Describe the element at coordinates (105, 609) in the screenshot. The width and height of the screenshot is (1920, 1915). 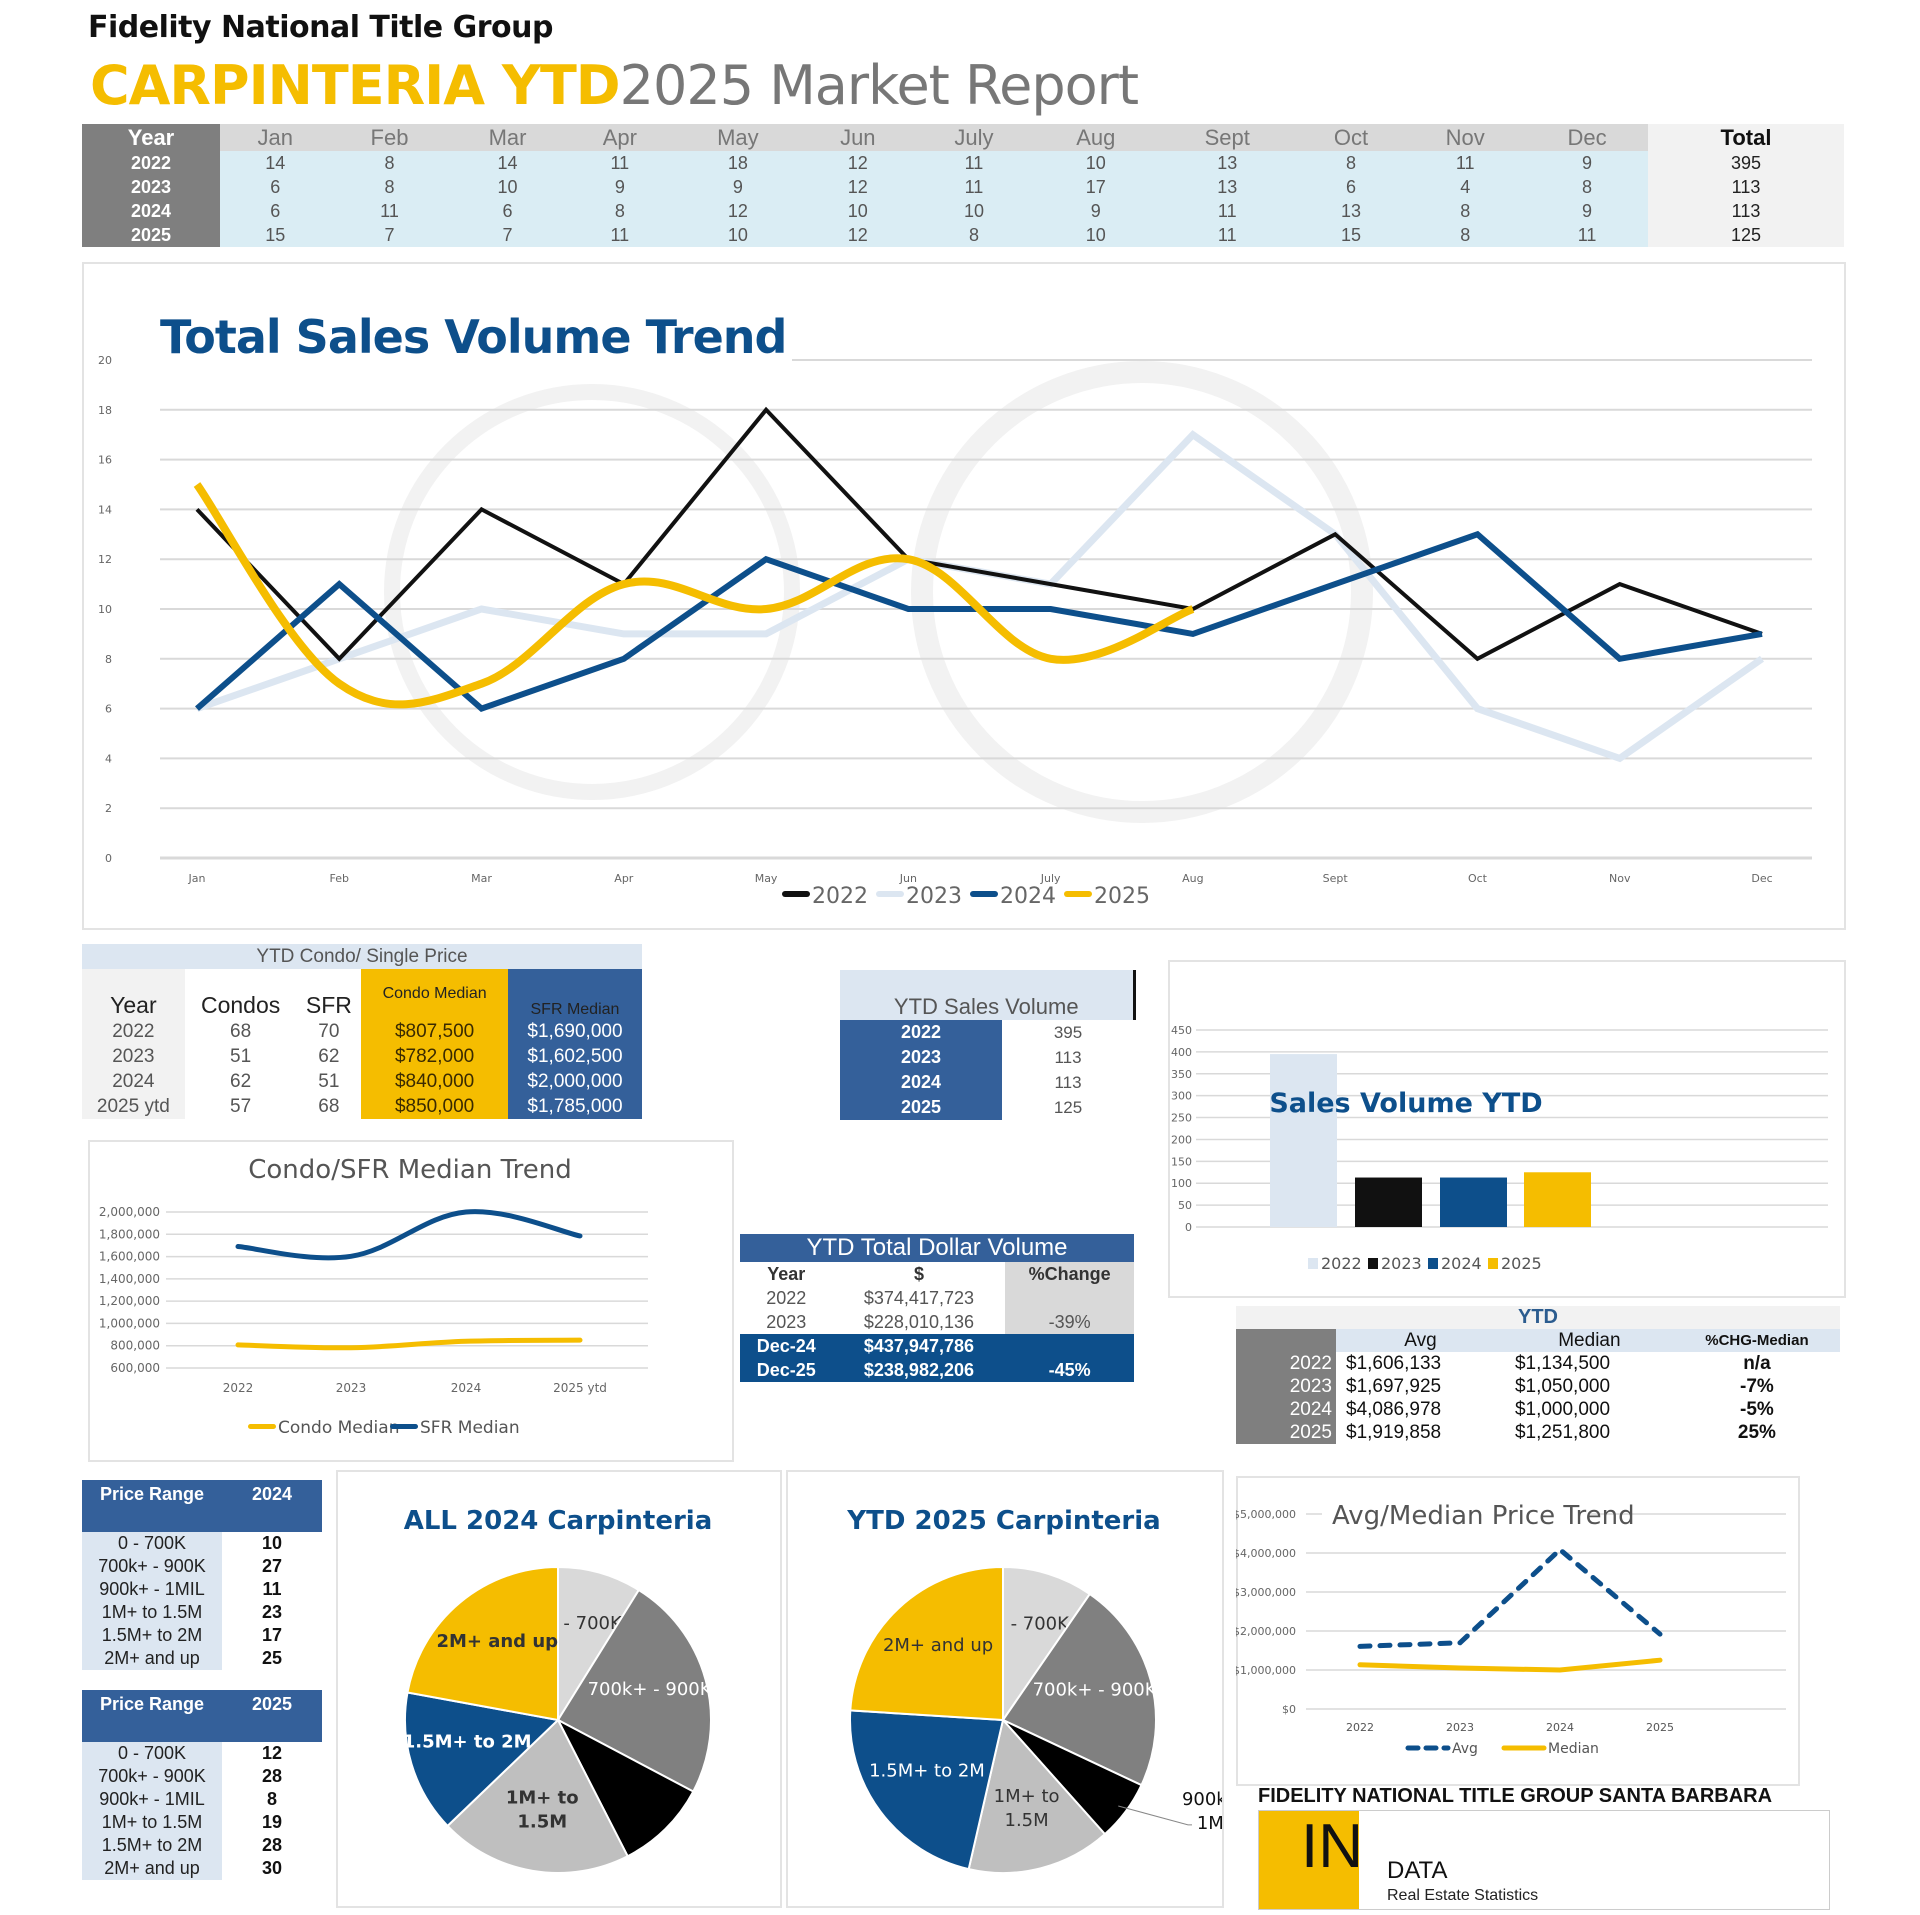
I see `y-tick-label: 10` at that location.